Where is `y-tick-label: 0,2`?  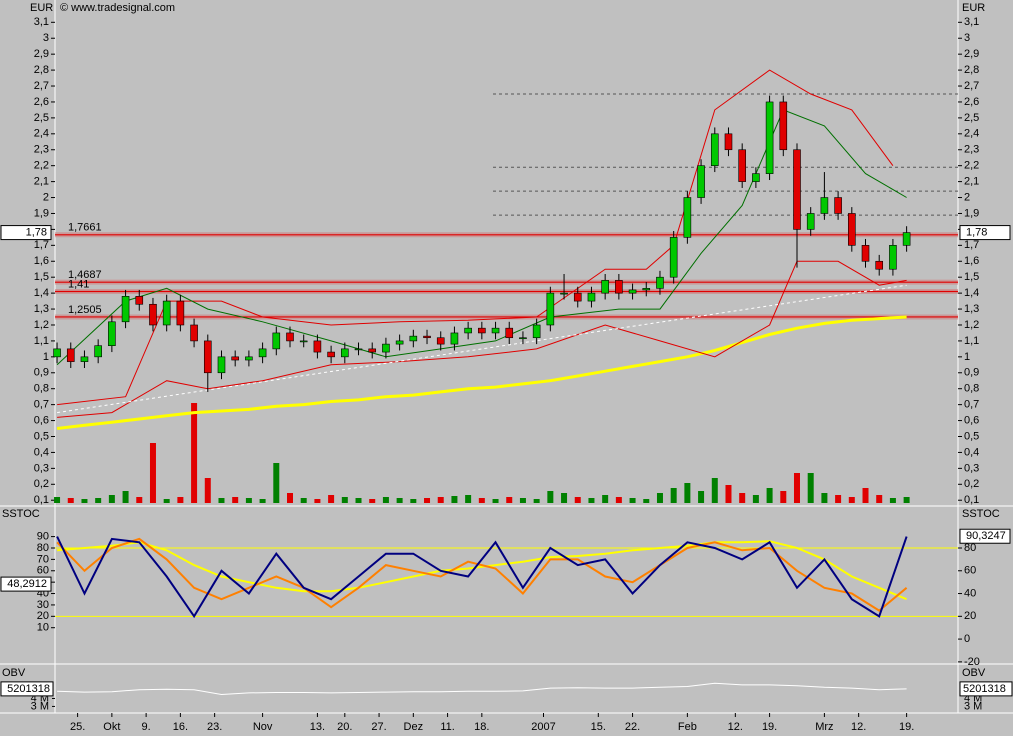 y-tick-label: 0,2 is located at coordinates (971, 484).